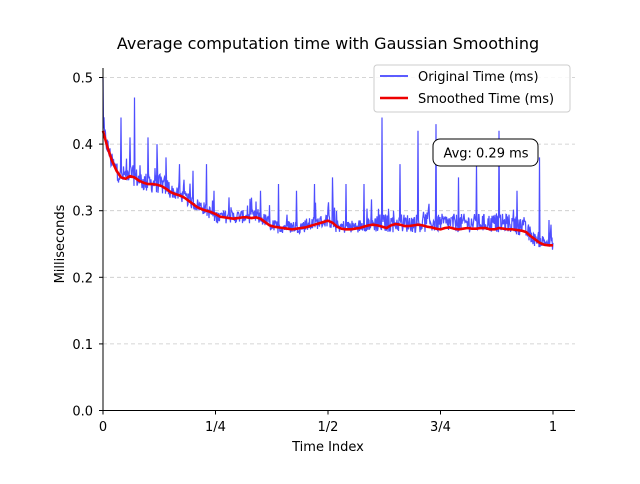 This screenshot has width=640, height=484. I want to click on x-axis-label: Time Index, so click(327, 447).